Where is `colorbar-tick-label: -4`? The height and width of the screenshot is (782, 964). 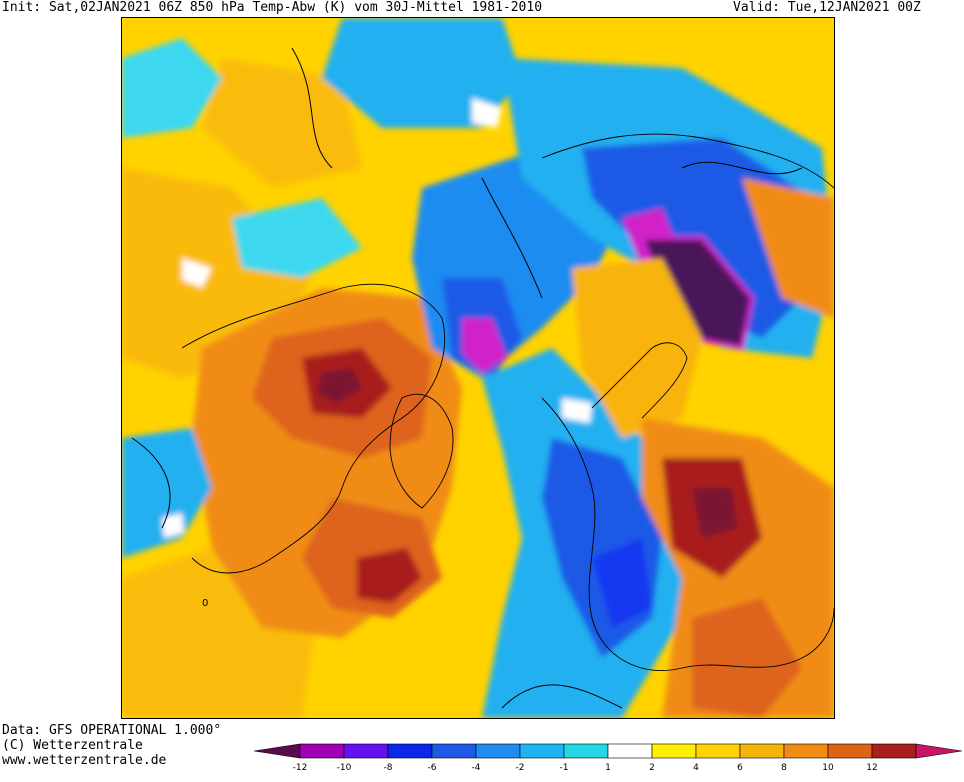 colorbar-tick-label: -4 is located at coordinates (476, 768).